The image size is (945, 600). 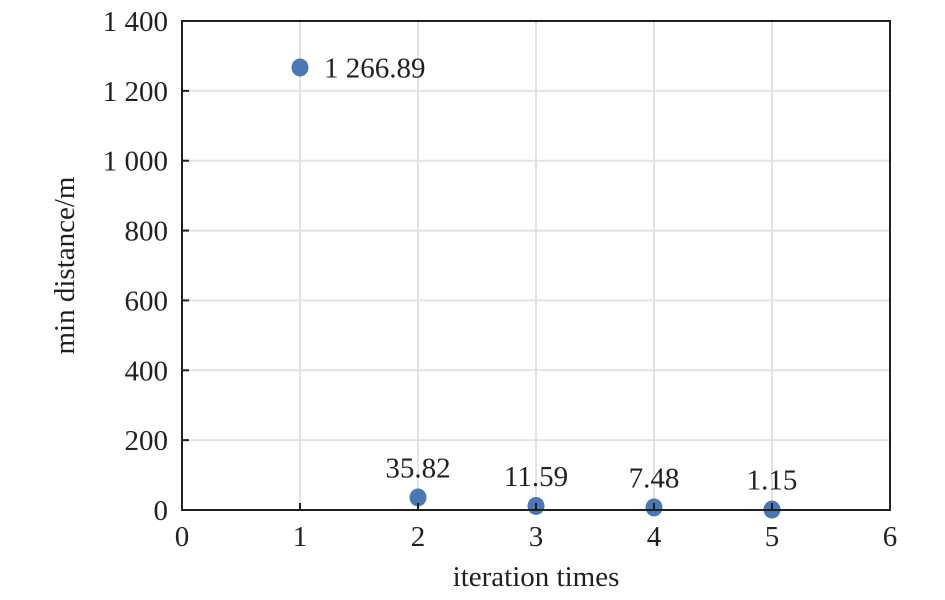 I want to click on y-tick-label: 0, so click(x=161, y=511).